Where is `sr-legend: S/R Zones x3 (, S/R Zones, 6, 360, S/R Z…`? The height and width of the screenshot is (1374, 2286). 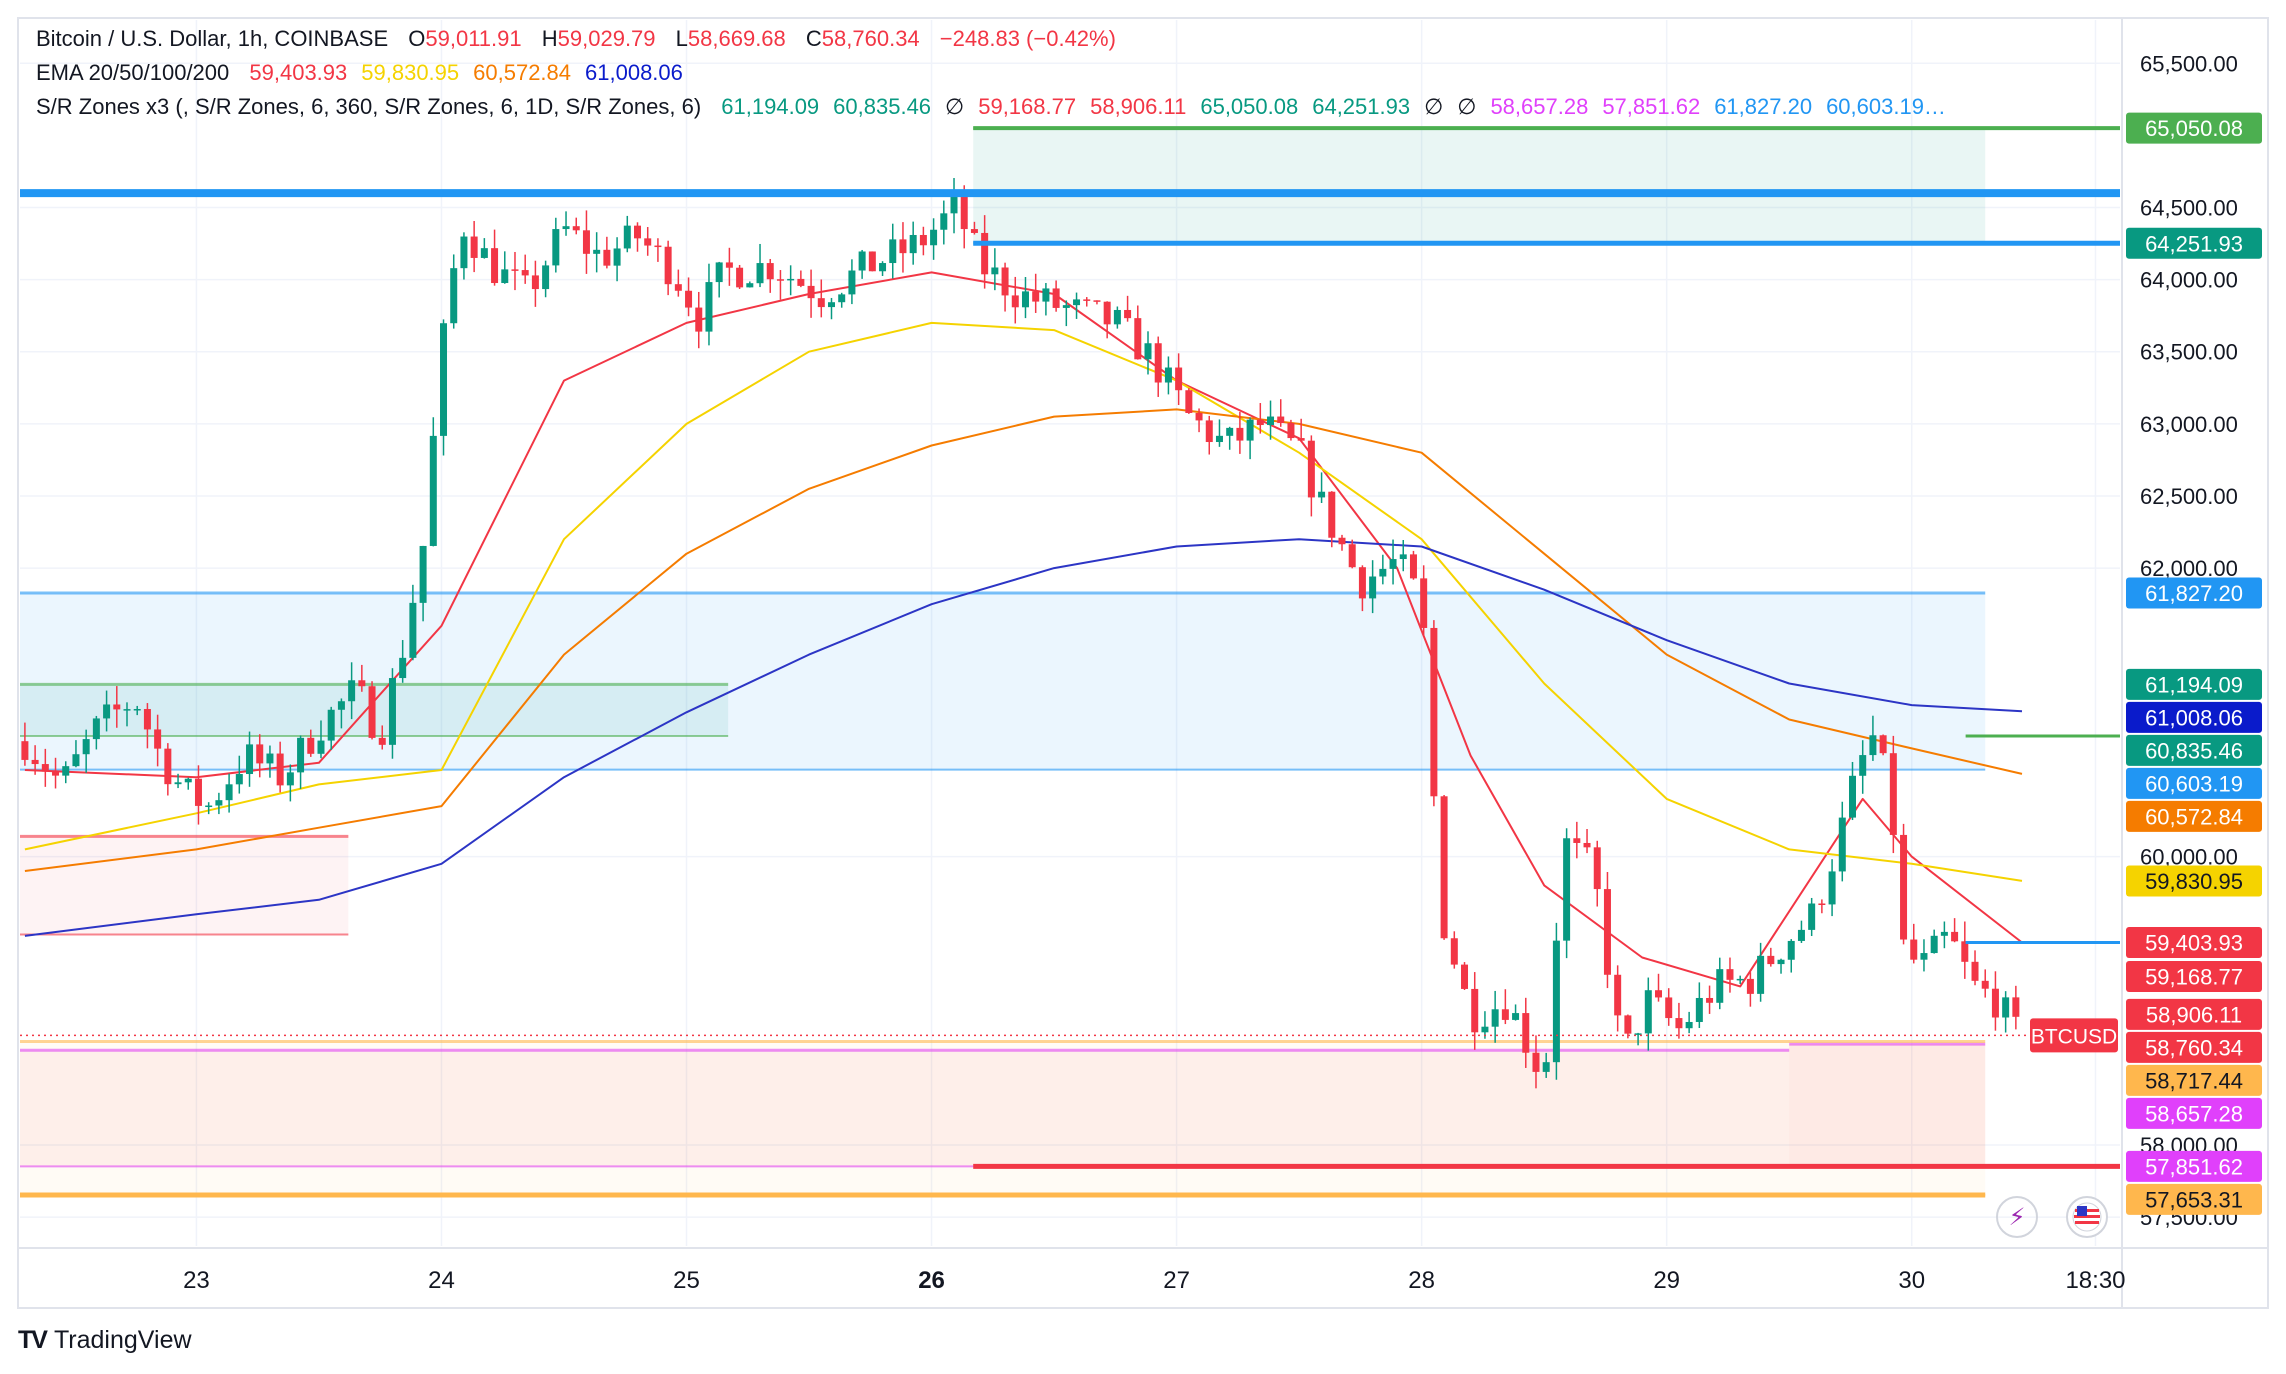
sr-legend: S/R Zones x3 (, S/R Zones, 6, 360, S/R Z… is located at coordinates (991, 107).